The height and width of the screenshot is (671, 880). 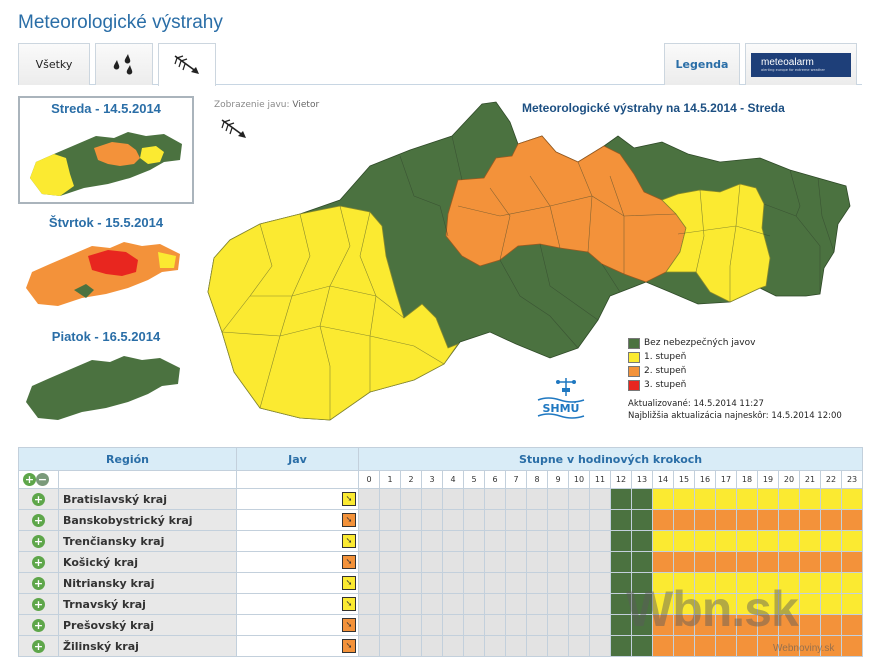 What do you see at coordinates (187, 64) in the screenshot?
I see `tab-wind` at bounding box center [187, 64].